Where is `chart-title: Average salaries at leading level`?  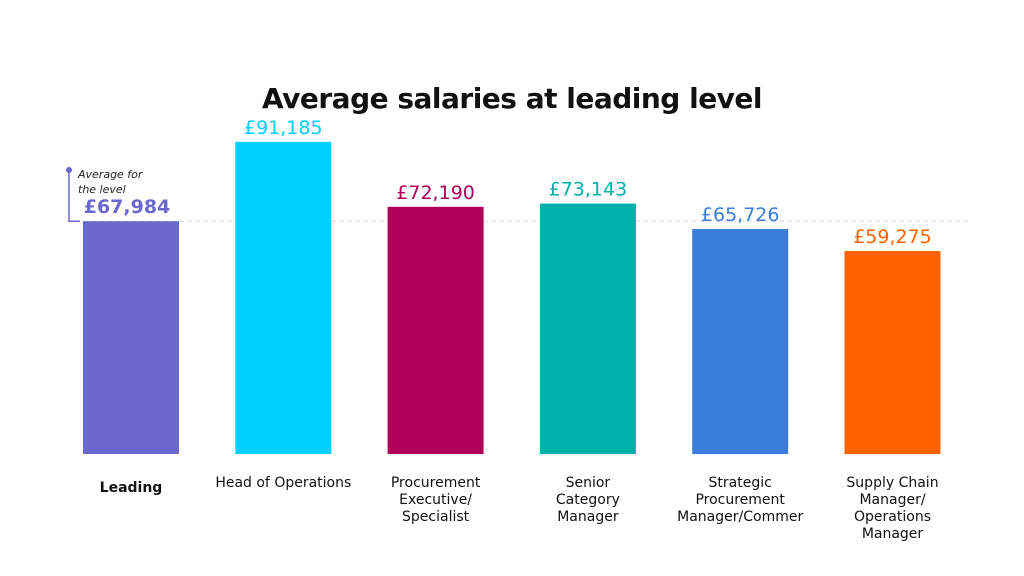
chart-title: Average salaries at leading level is located at coordinates (512, 98).